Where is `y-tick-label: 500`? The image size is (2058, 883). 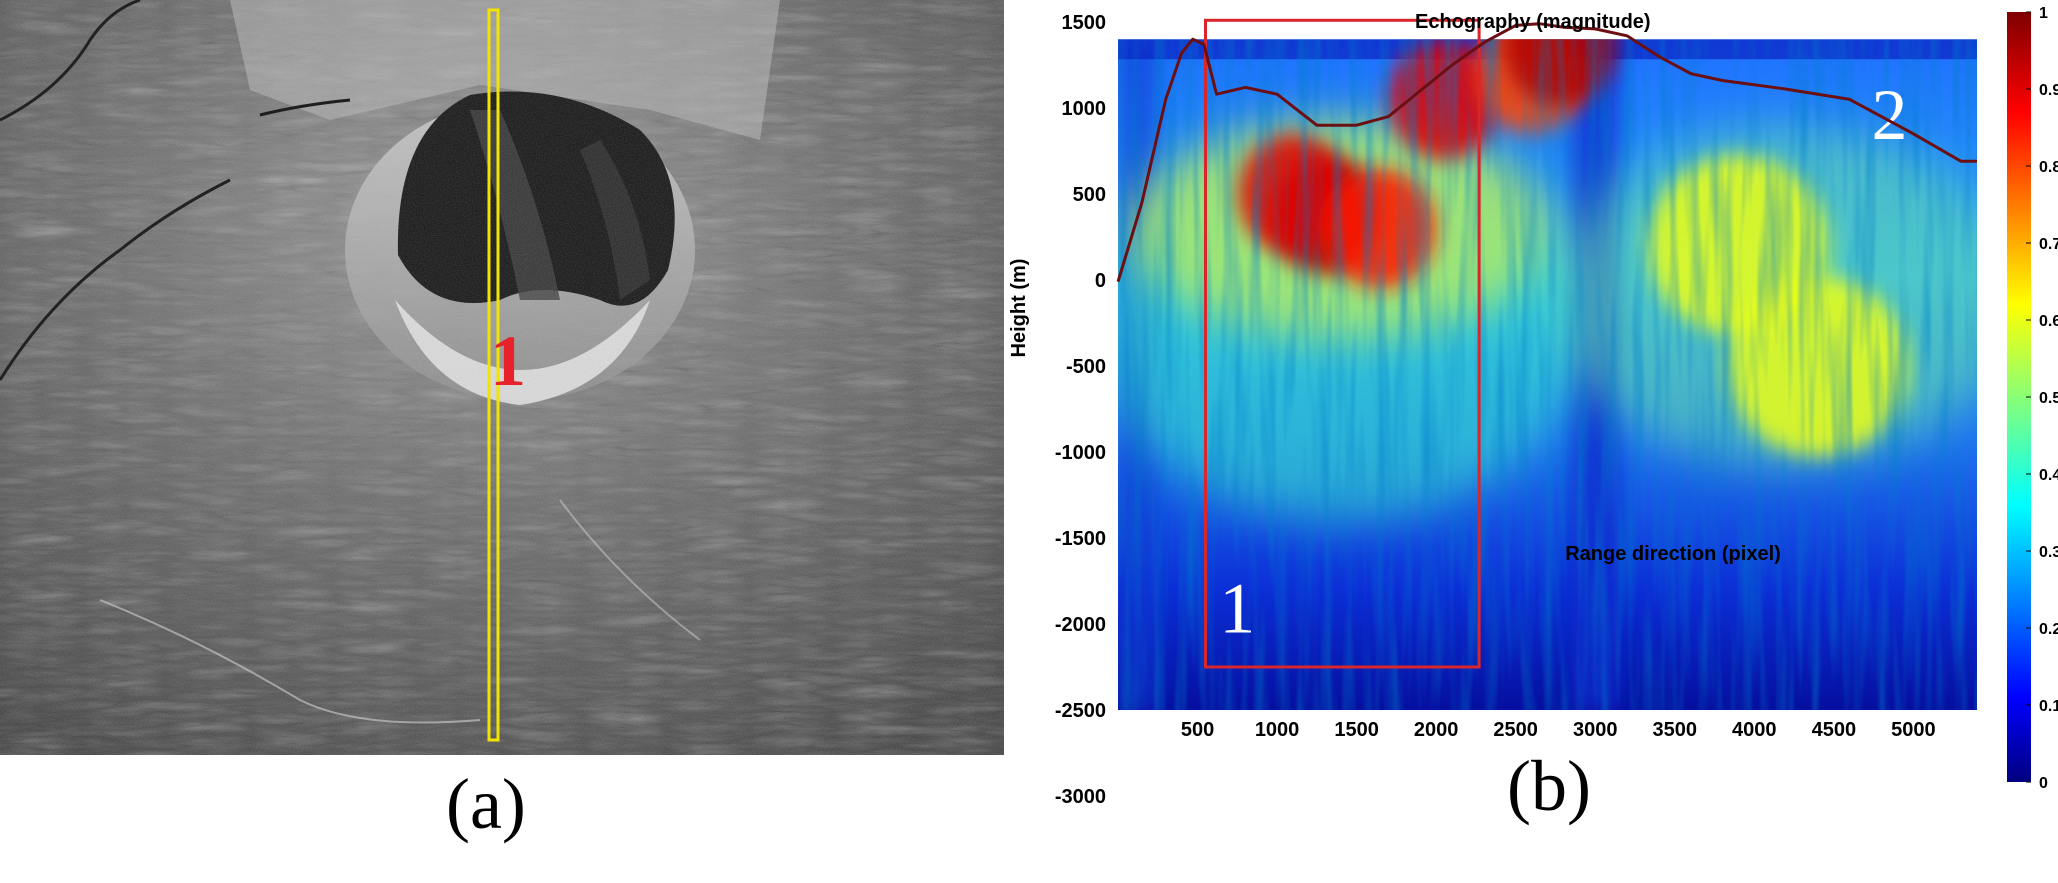 y-tick-label: 500 is located at coordinates (1089, 195).